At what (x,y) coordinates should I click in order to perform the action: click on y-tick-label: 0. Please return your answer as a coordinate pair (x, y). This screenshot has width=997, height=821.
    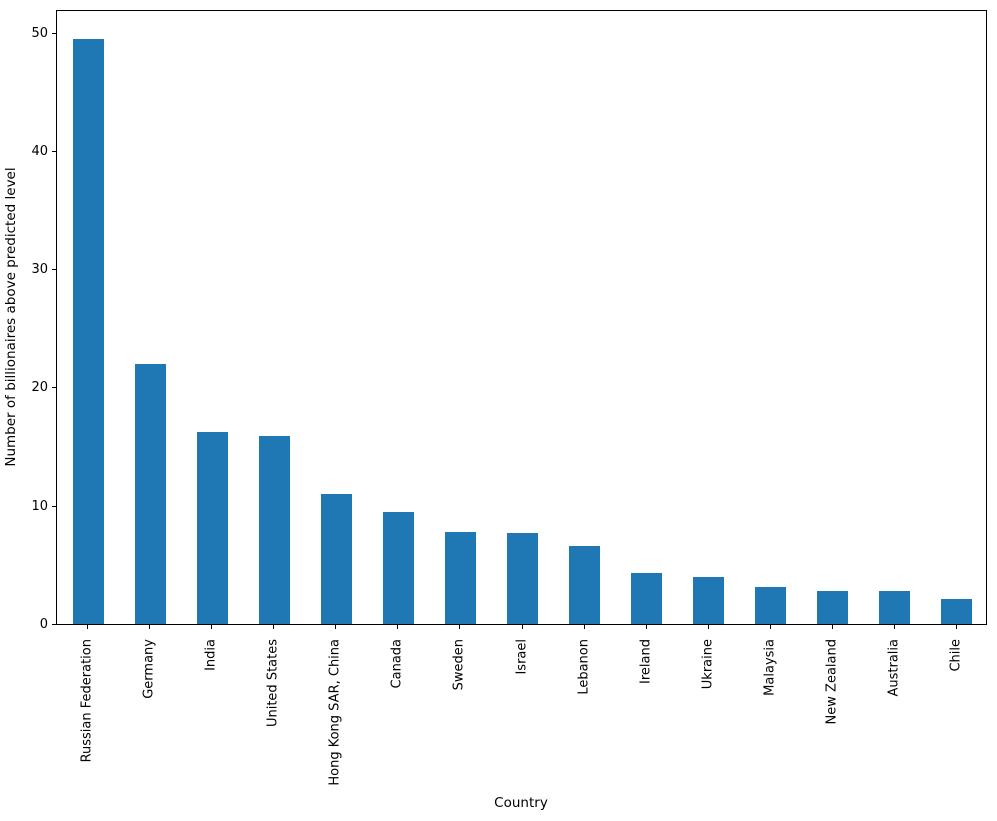
    Looking at the image, I should click on (43, 624).